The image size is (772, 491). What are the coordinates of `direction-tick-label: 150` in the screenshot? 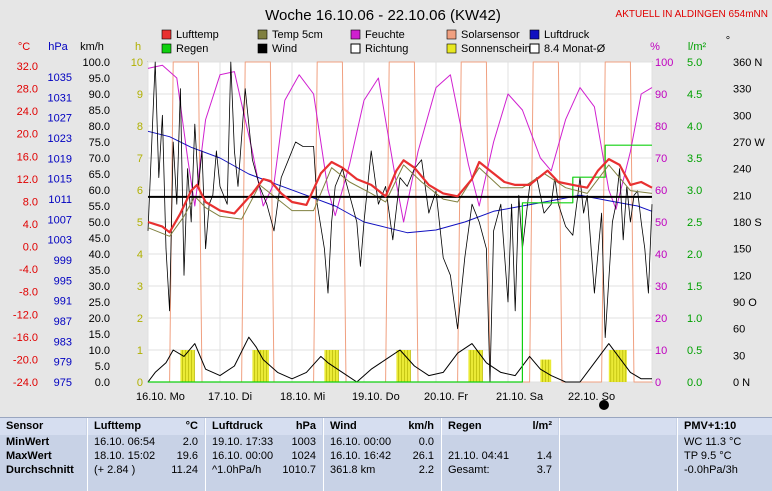 It's located at (742, 250).